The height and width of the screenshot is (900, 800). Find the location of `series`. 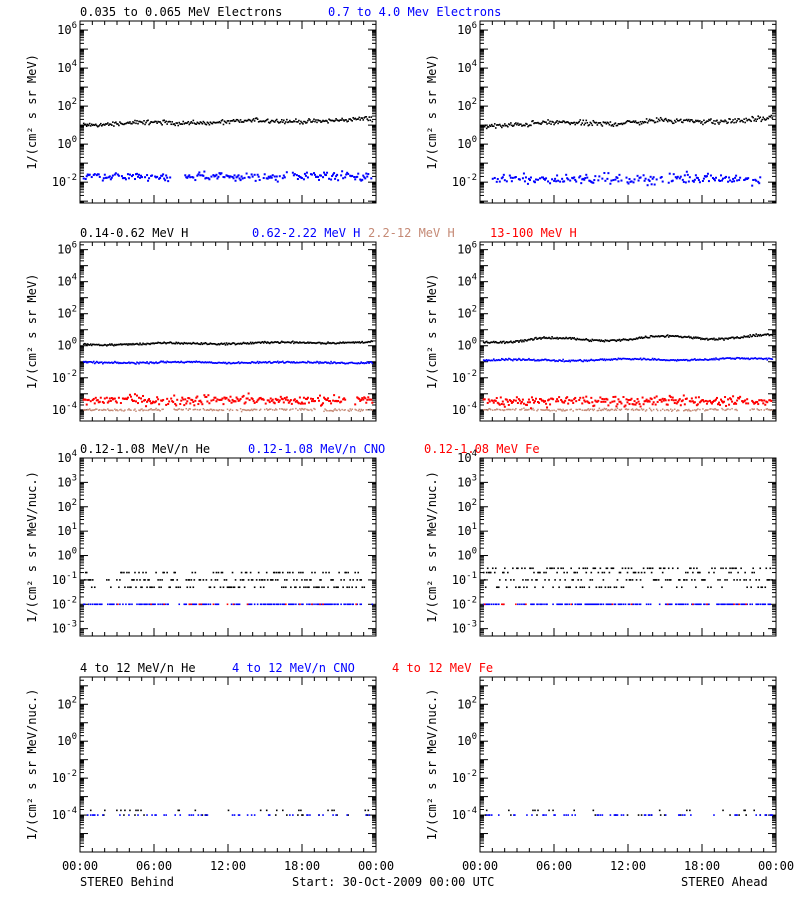

series is located at coordinates (228, 343).